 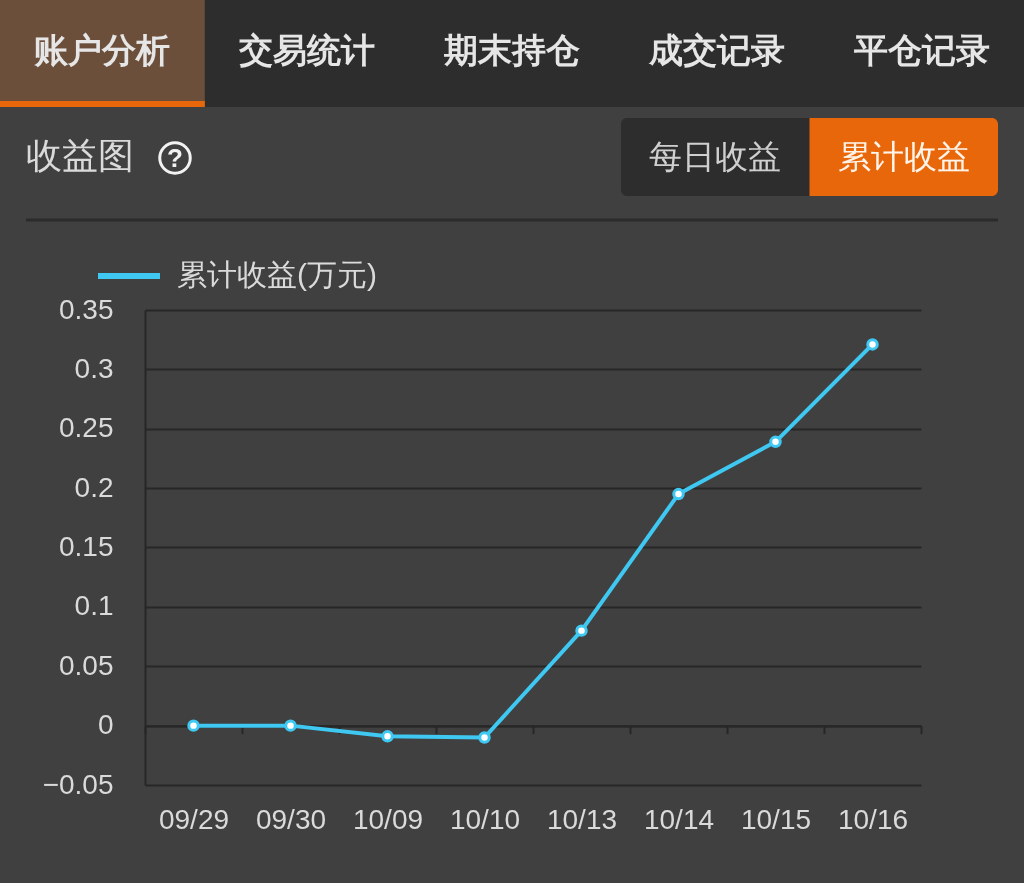 What do you see at coordinates (80, 155) in the screenshot?
I see `chart-title: 收益图` at bounding box center [80, 155].